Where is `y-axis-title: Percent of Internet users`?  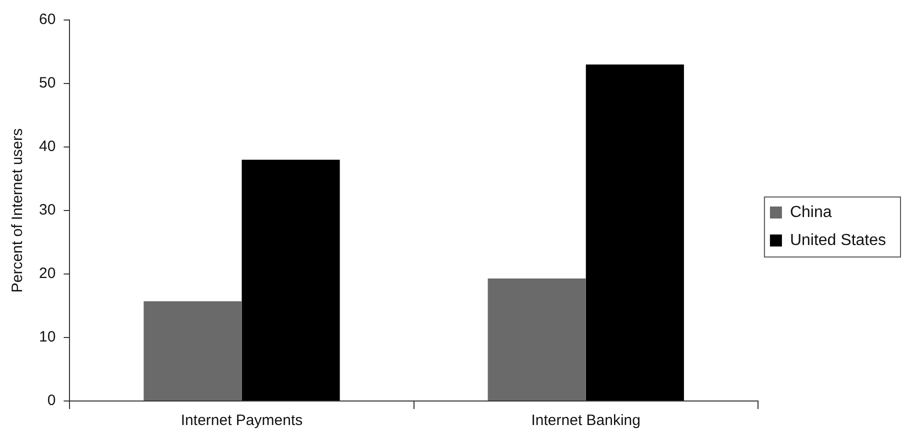
y-axis-title: Percent of Internet users is located at coordinates (17, 210).